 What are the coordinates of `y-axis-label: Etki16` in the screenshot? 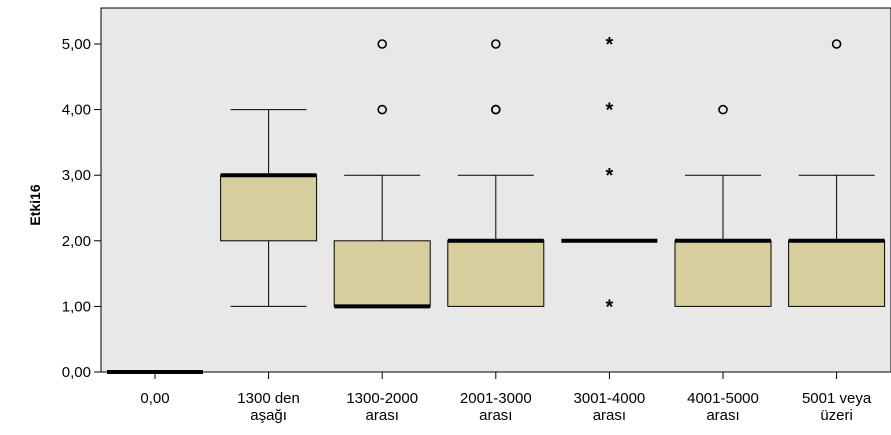 It's located at (35, 204).